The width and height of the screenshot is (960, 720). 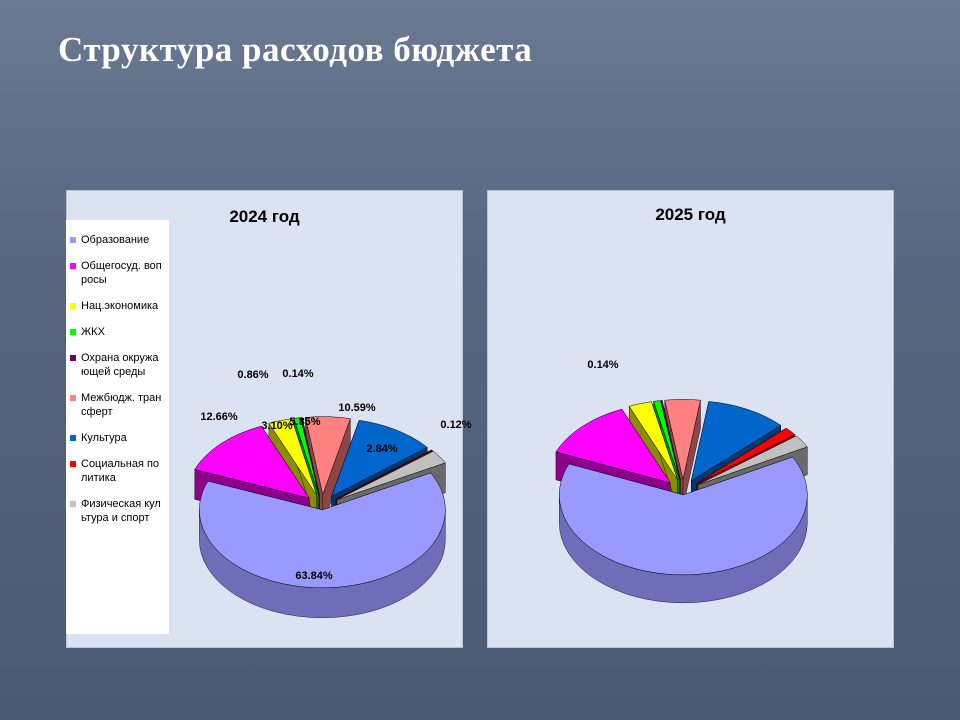 I want to click on chart-title-2025: 2025 год, so click(x=690, y=214).